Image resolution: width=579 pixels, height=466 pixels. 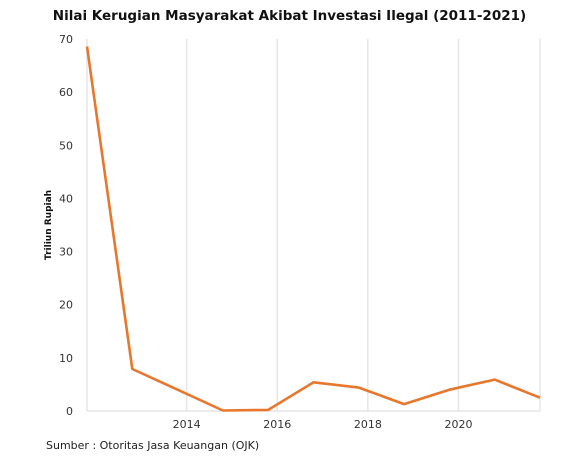 I want to click on y-tick-label-20: 20, so click(x=66, y=305).